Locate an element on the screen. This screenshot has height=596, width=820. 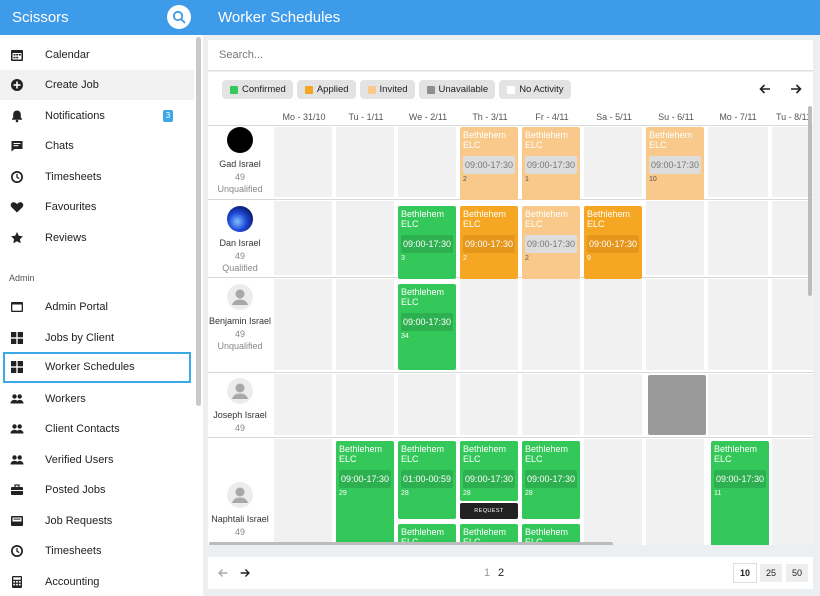
sidebar-item-posted-jobs: Posted Jobs is located at coordinates (97, 490).